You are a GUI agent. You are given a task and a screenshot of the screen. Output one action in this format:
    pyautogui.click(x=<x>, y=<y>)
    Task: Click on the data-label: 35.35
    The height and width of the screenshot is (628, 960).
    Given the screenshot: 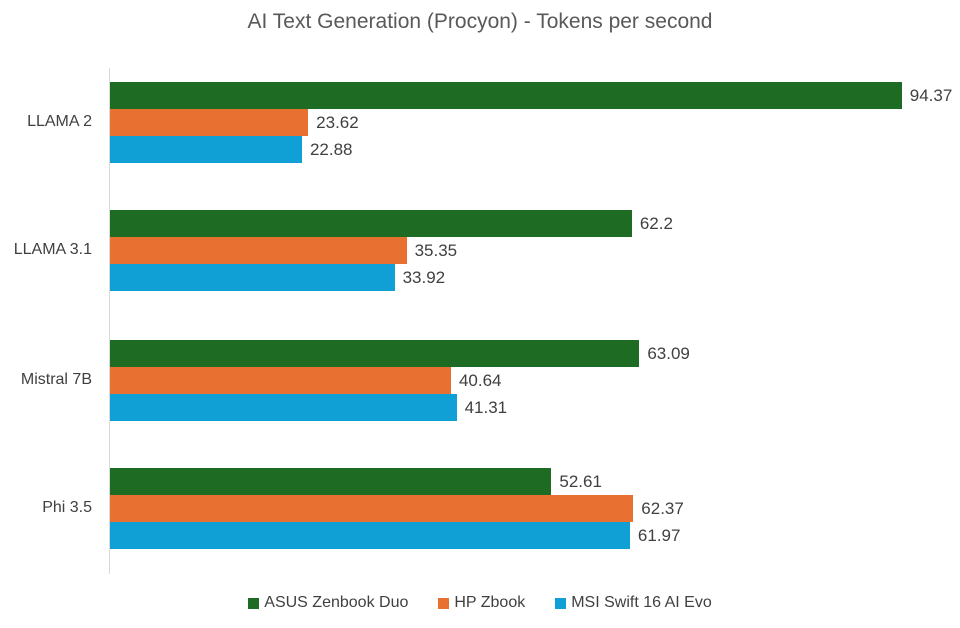 What is the action you would take?
    pyautogui.click(x=436, y=250)
    